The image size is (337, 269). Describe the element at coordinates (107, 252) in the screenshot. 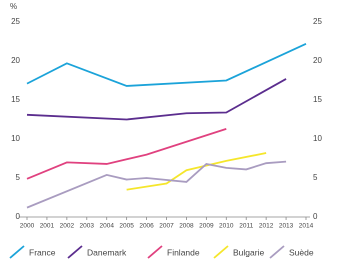

I see `legend-label: Danemark` at that location.